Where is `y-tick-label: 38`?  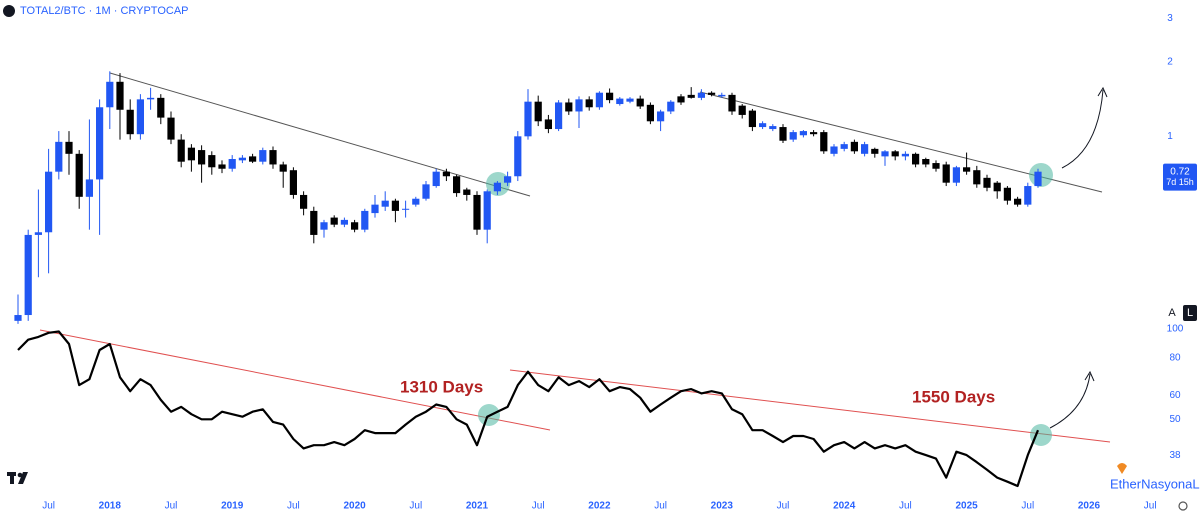
y-tick-label: 38 is located at coordinates (1175, 455).